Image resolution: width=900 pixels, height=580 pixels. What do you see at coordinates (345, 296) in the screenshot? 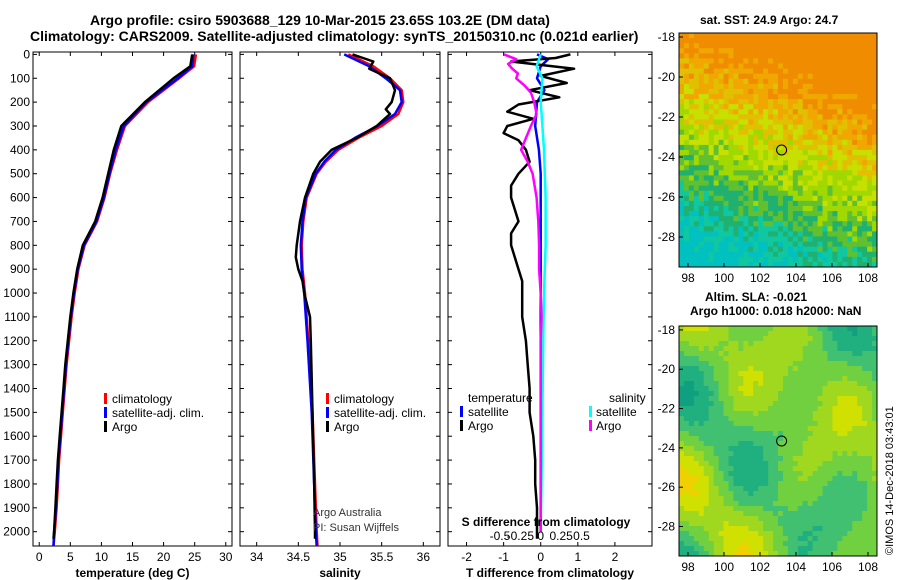
I see `sal-series-argo` at bounding box center [345, 296].